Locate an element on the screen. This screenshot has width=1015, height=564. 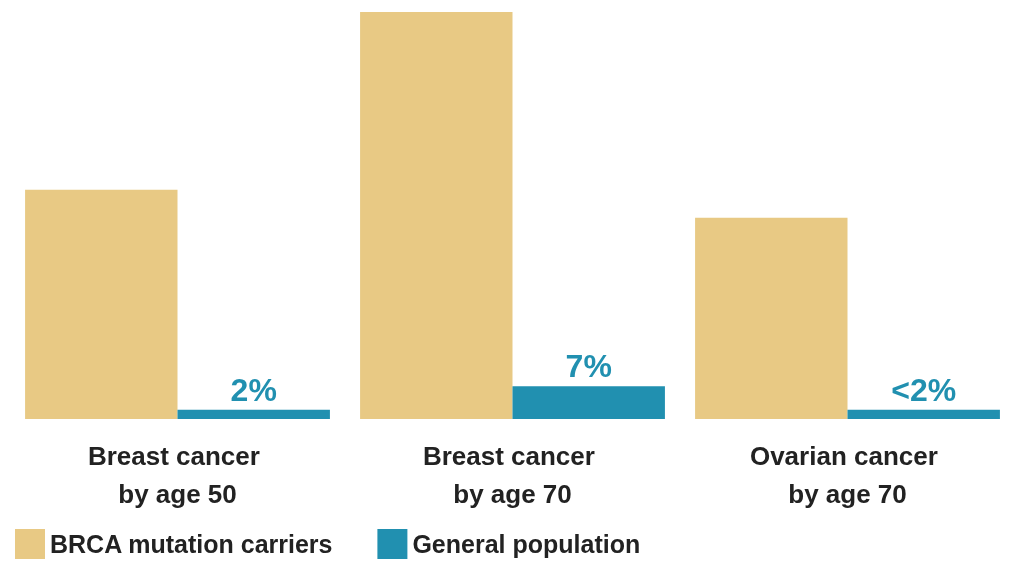
x-tick-label: Breast cancer by age 70 is located at coordinates (512, 475).